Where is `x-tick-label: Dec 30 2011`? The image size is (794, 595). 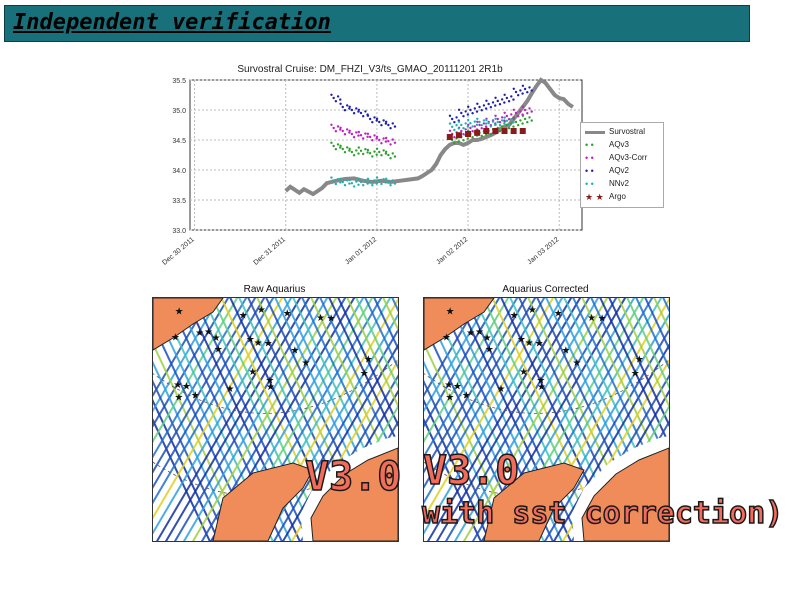 x-tick-label: Dec 30 2011 is located at coordinates (178, 251).